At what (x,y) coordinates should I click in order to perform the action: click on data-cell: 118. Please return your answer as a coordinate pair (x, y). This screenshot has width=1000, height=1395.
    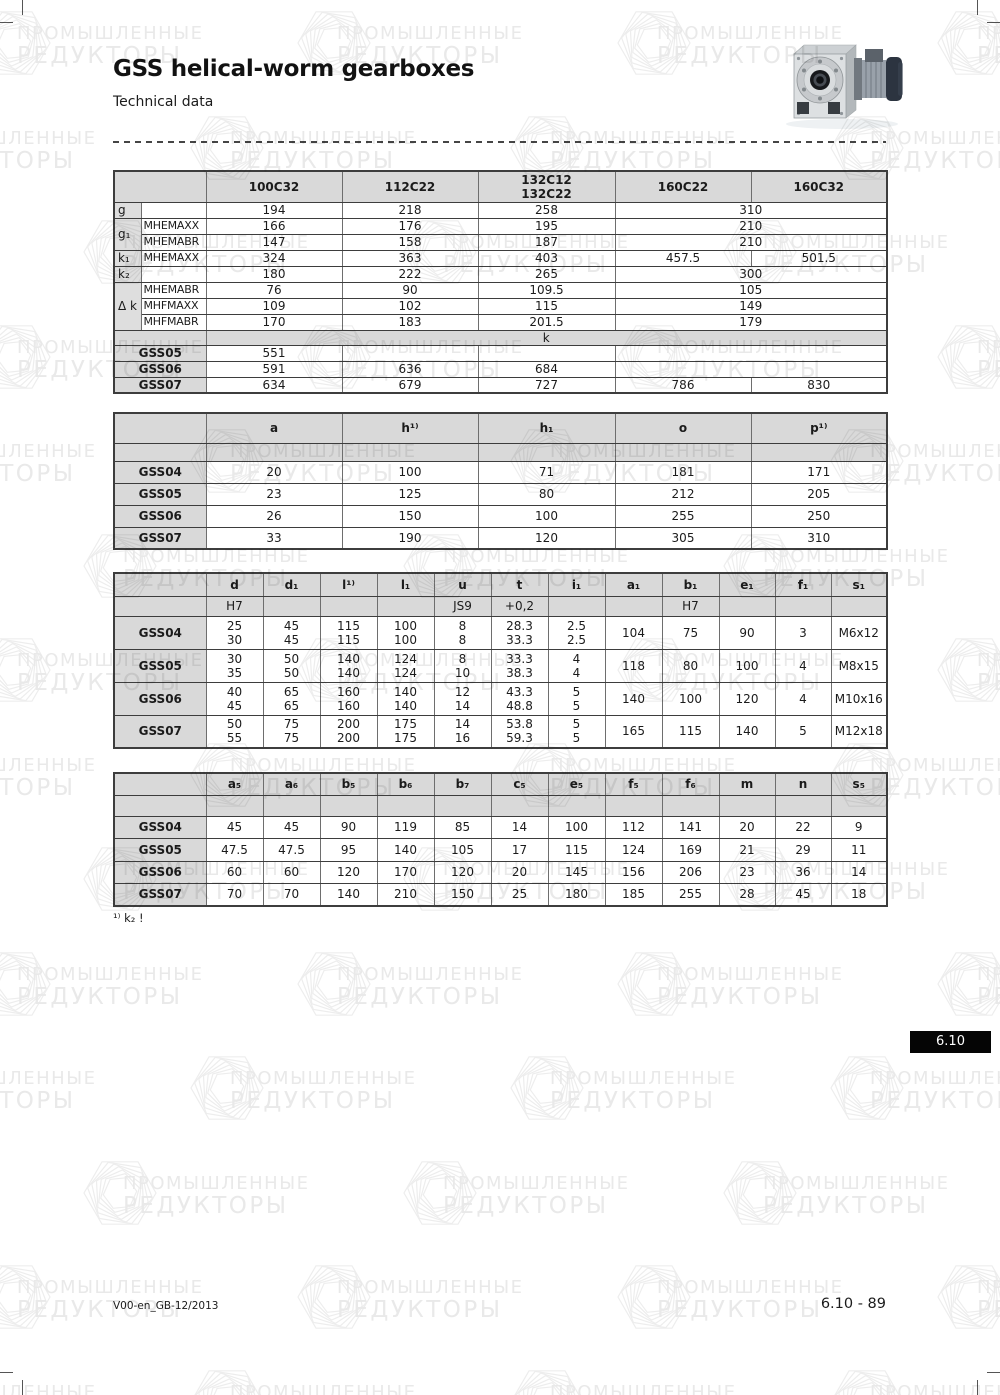
    Looking at the image, I should click on (633, 665).